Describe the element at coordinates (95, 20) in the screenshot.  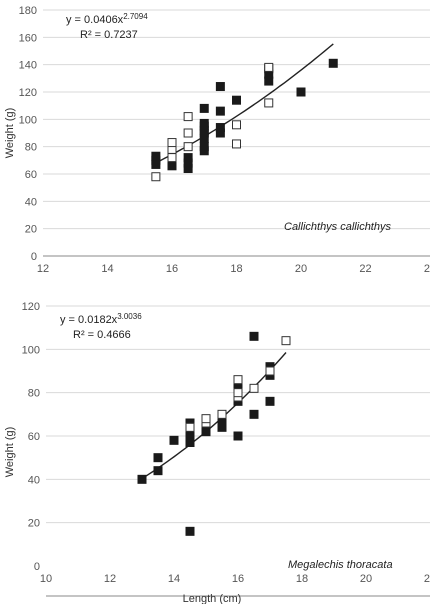
I see `chart-1-equation-base: y = 0.0406x` at that location.